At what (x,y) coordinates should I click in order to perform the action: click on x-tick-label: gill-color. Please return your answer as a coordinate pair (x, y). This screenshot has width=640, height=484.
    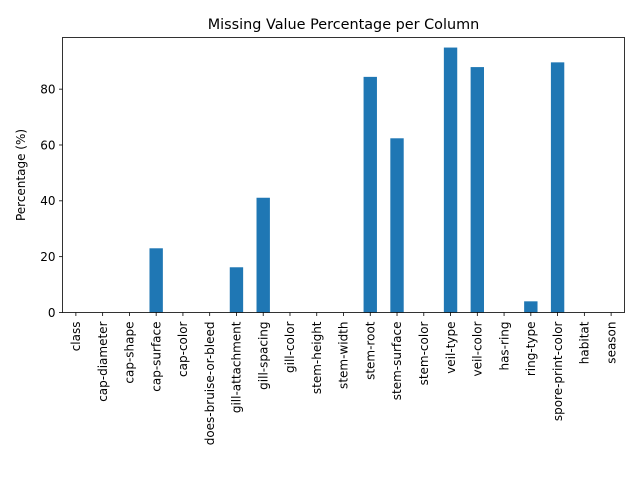
    Looking at the image, I should click on (290, 347).